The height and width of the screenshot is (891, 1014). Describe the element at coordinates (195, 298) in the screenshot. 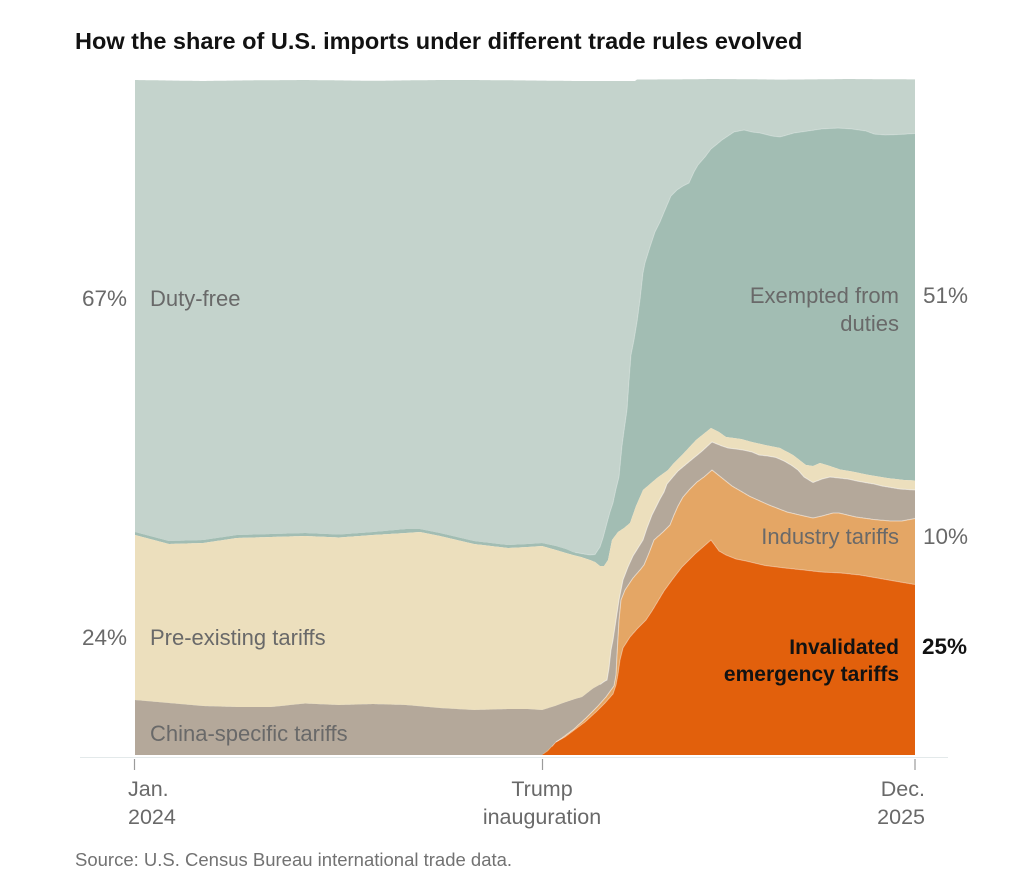

I see `svg-text: Duty-free` at that location.